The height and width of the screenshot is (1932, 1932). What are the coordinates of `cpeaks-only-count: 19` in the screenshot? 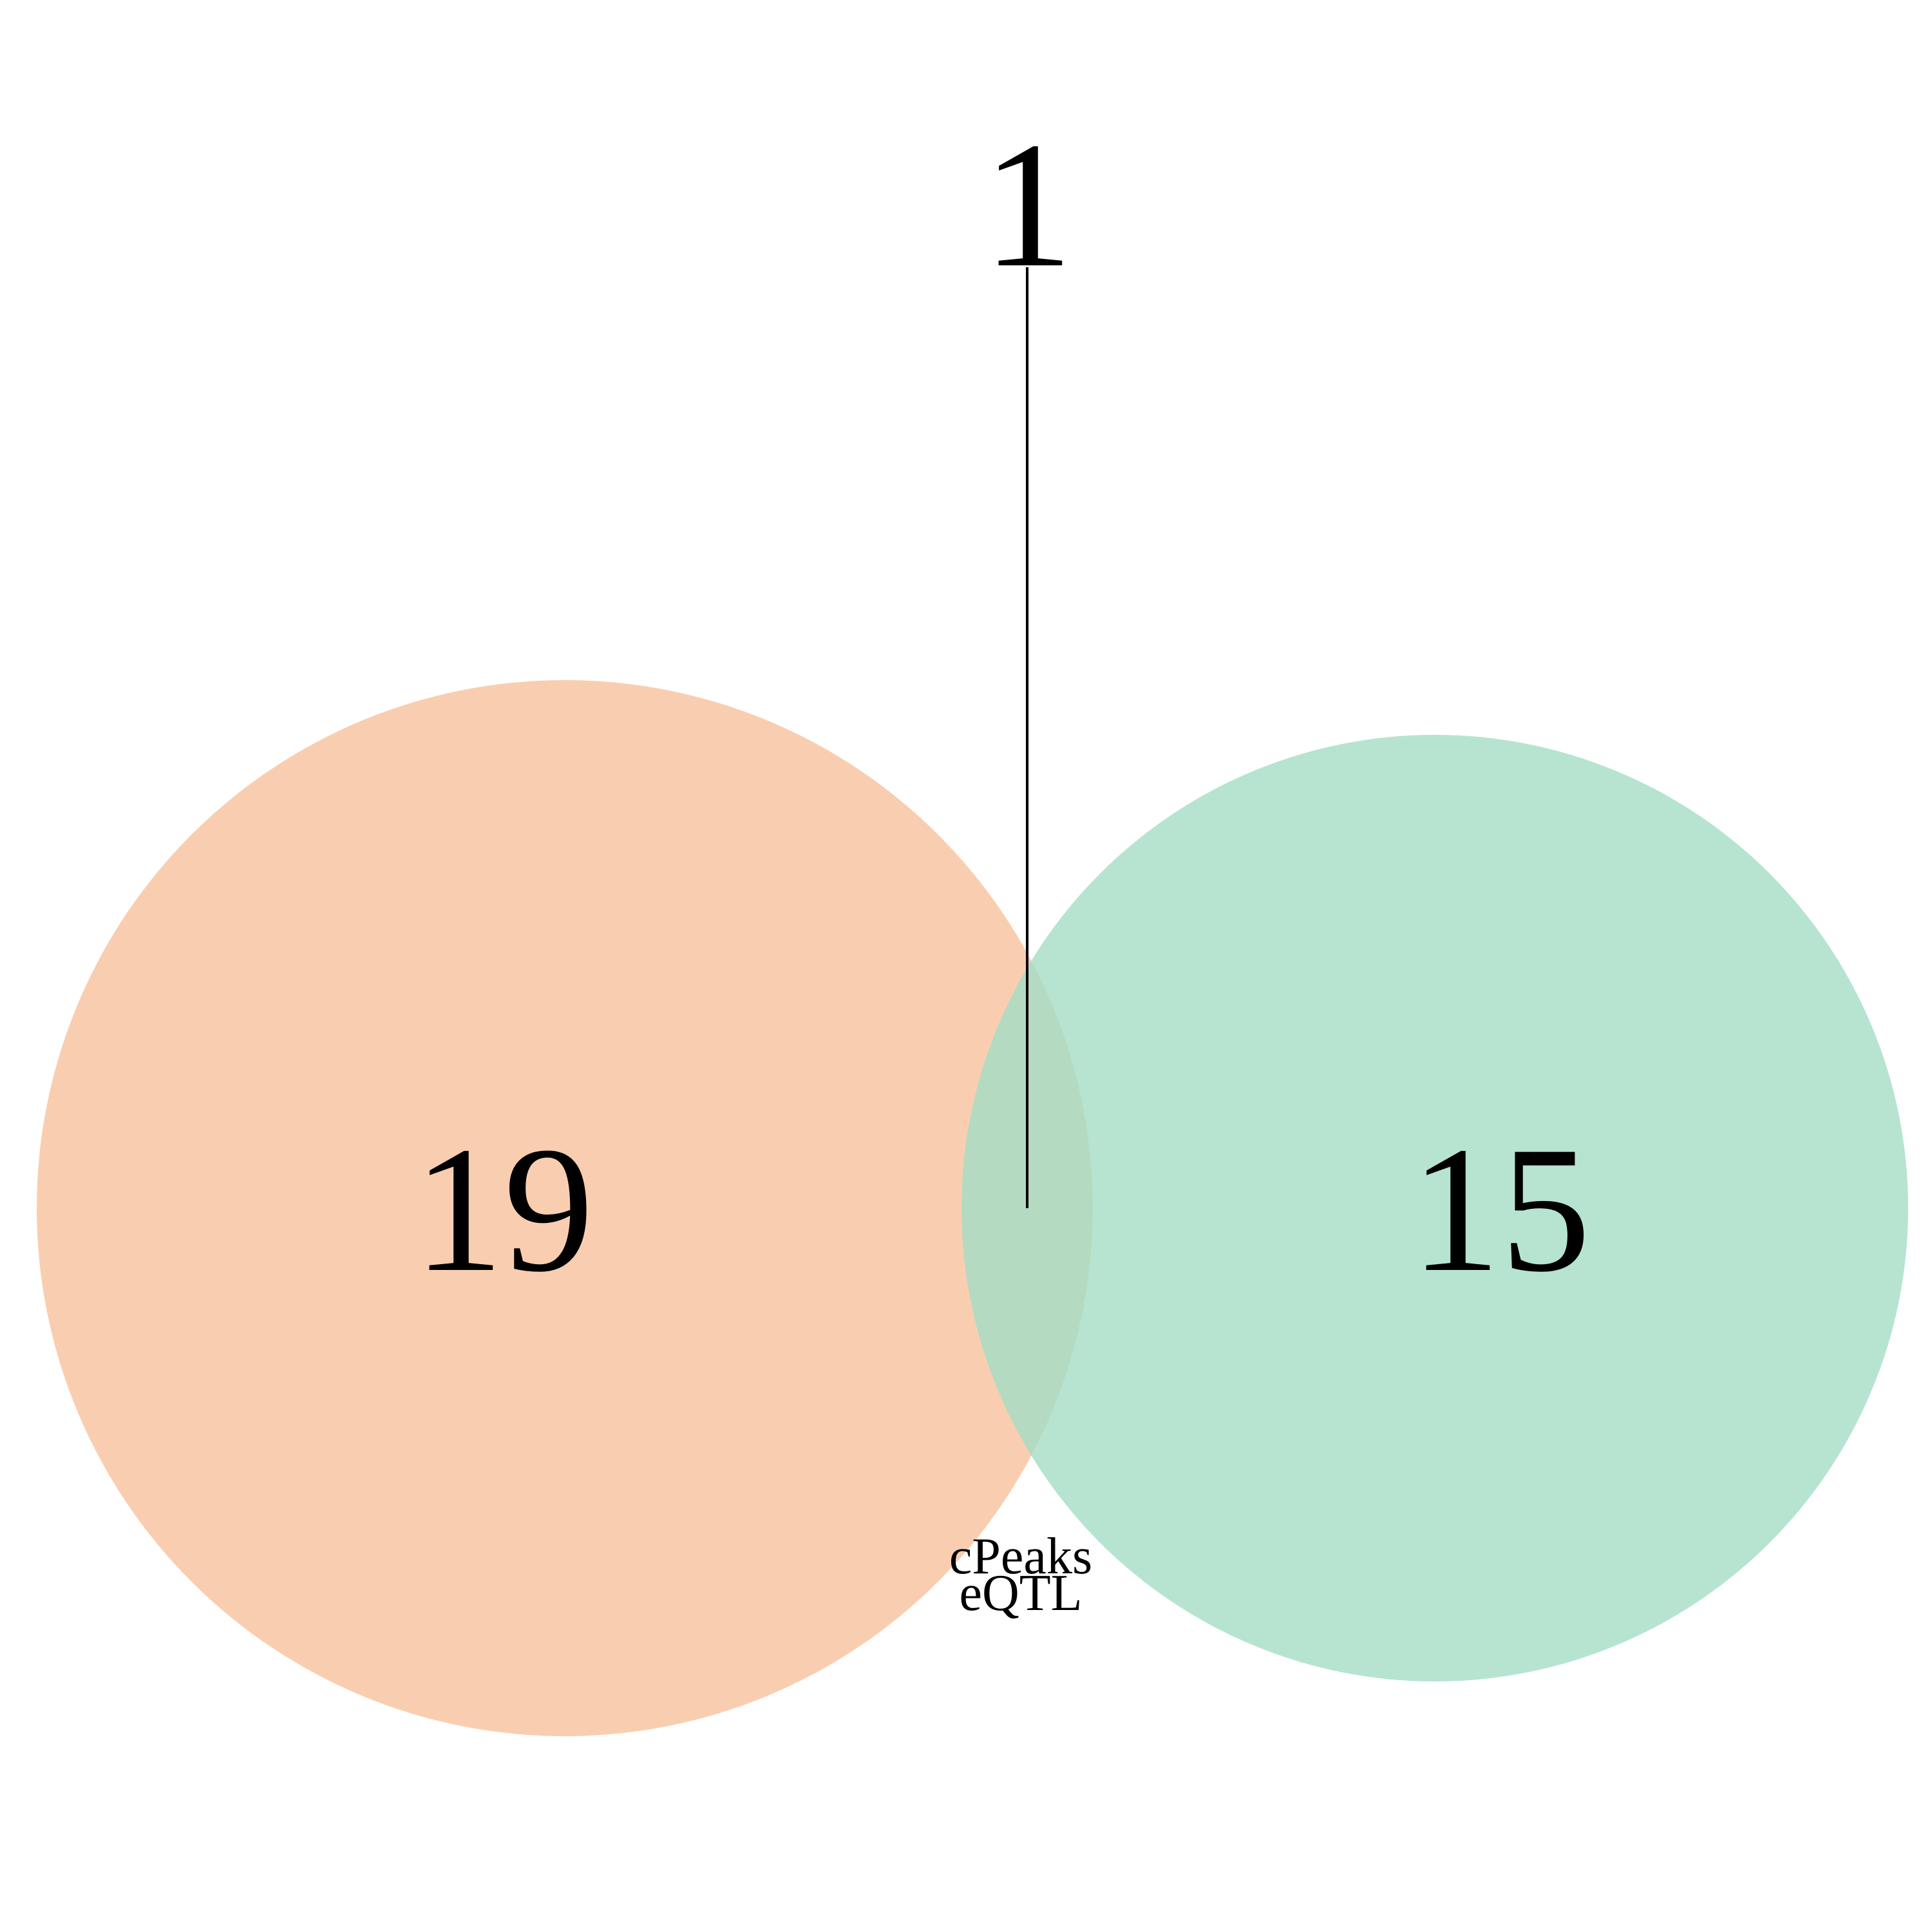 It's located at (503, 1209).